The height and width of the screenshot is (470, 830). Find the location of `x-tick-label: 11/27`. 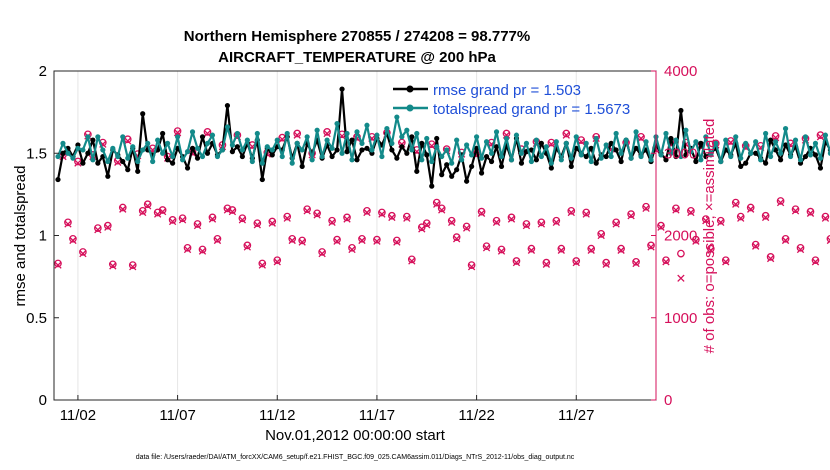

x-tick-label: 11/27 is located at coordinates (576, 415).